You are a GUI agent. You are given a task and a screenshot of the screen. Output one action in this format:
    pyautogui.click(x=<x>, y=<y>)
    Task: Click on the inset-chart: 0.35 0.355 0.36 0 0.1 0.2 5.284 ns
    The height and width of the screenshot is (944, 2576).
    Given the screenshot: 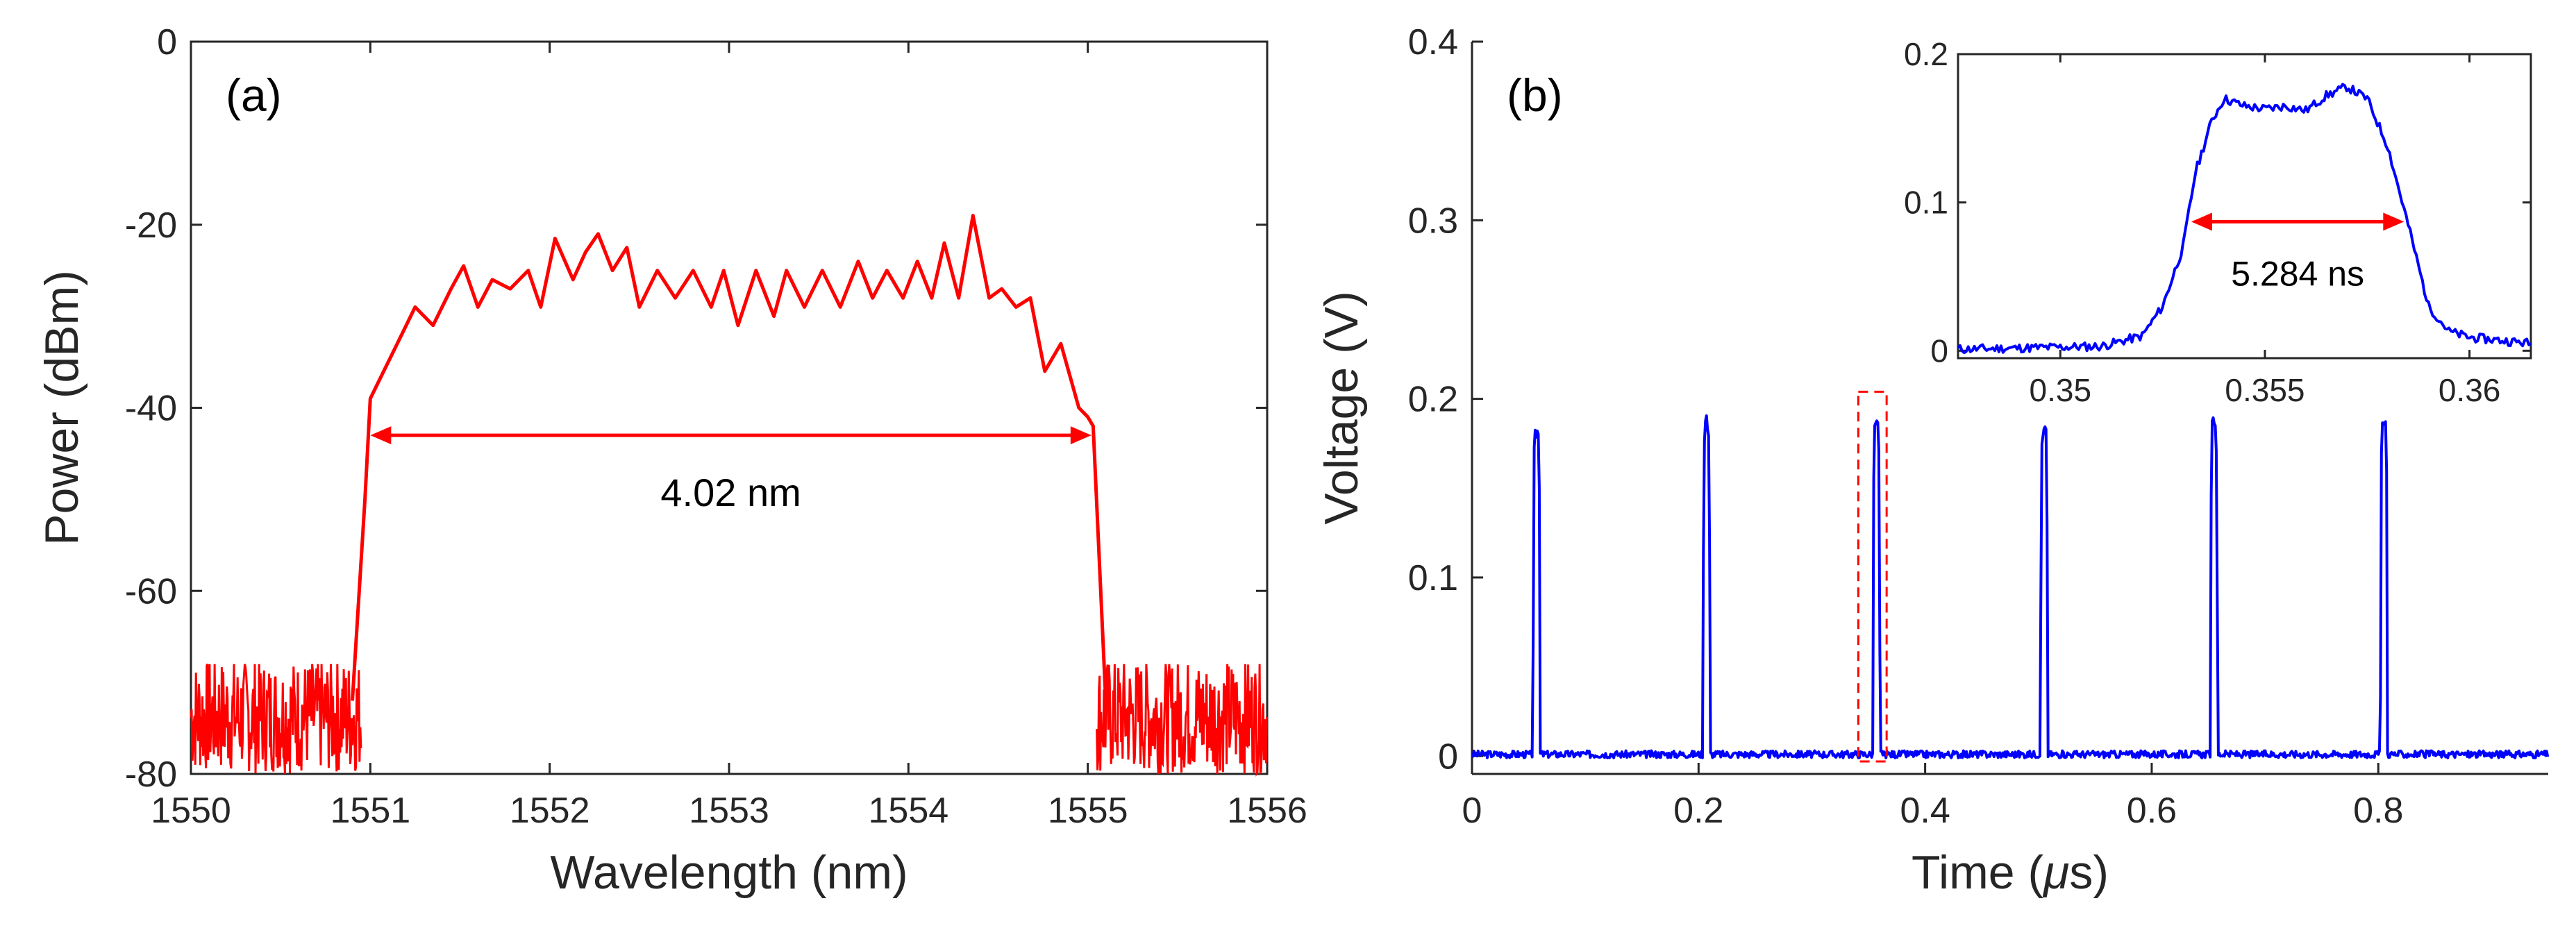 What is the action you would take?
    pyautogui.click(x=2218, y=222)
    